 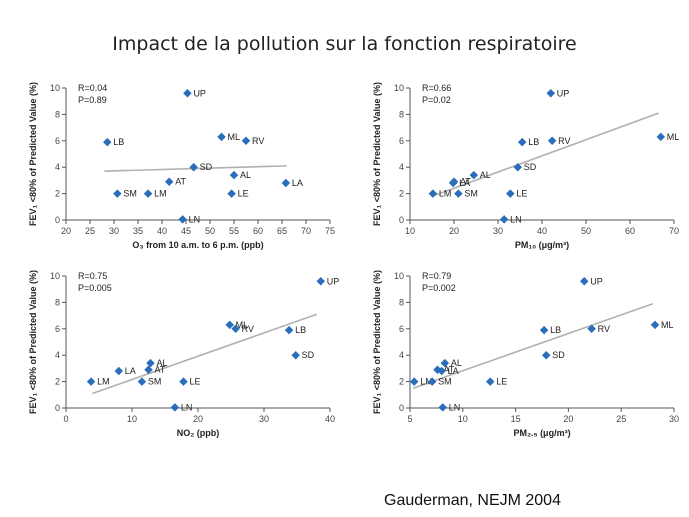 I want to click on x-tick-label: 60, so click(x=630, y=231).